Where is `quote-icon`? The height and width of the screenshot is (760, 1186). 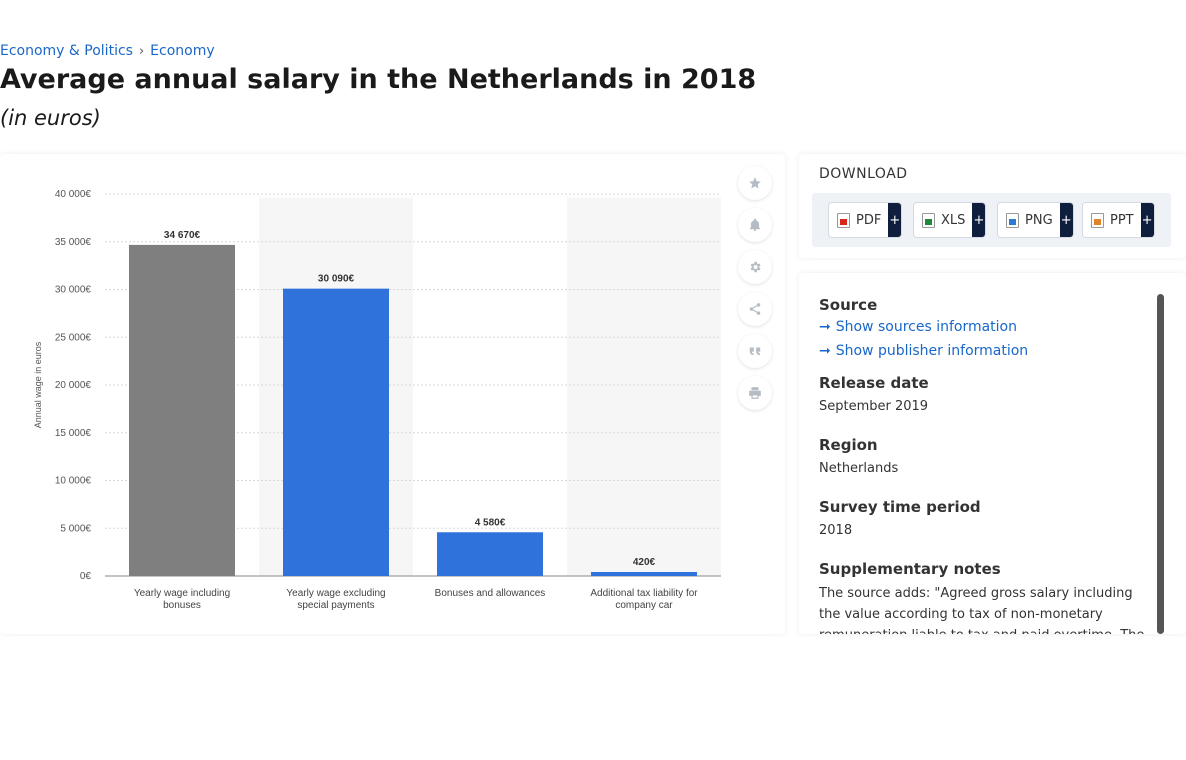
quote-icon is located at coordinates (755, 351).